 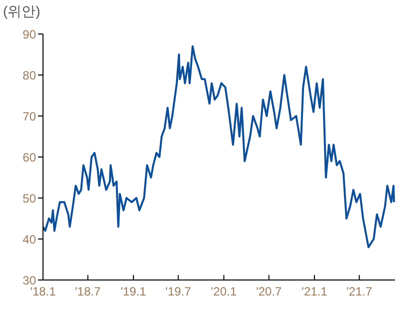 What do you see at coordinates (29, 239) in the screenshot?
I see `y-tick-label: 40` at bounding box center [29, 239].